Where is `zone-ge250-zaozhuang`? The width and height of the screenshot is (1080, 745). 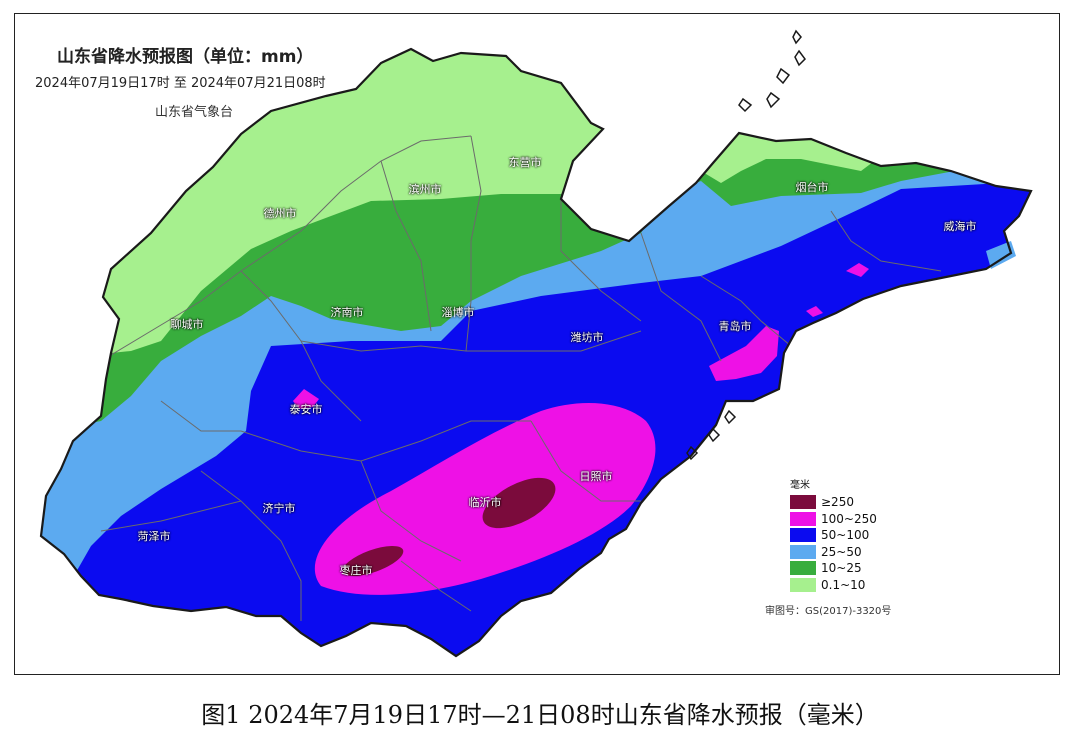
zone-ge250-zaozhuang is located at coordinates (373, 561).